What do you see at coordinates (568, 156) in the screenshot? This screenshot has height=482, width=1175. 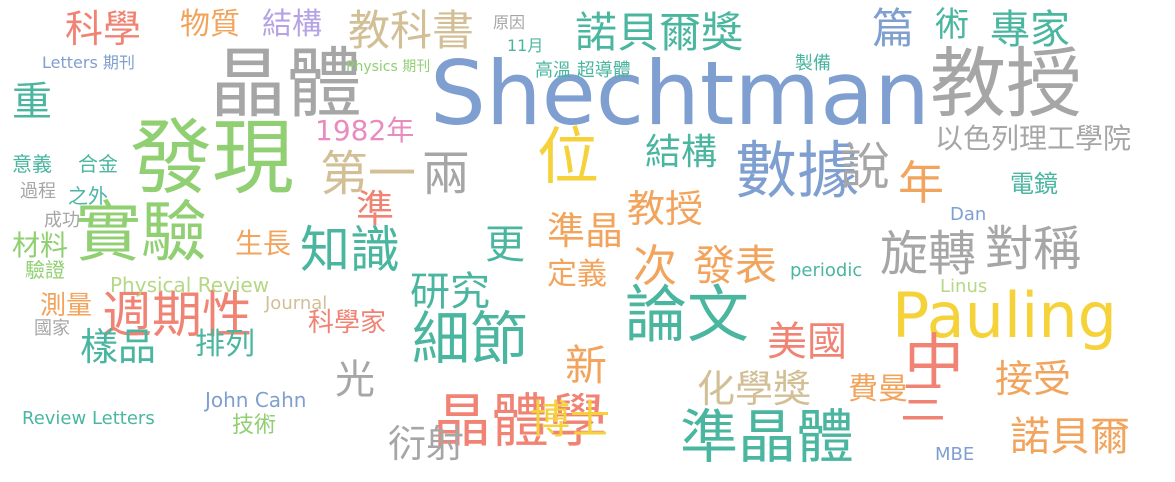 I see `cloud-word-9: 位` at bounding box center [568, 156].